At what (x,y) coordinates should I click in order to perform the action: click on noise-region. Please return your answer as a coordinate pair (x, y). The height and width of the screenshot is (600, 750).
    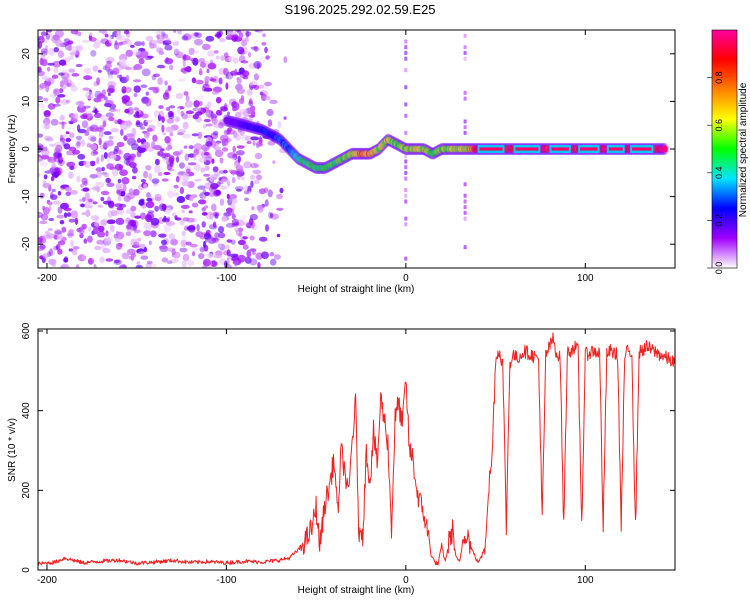
    Looking at the image, I should click on (163, 149).